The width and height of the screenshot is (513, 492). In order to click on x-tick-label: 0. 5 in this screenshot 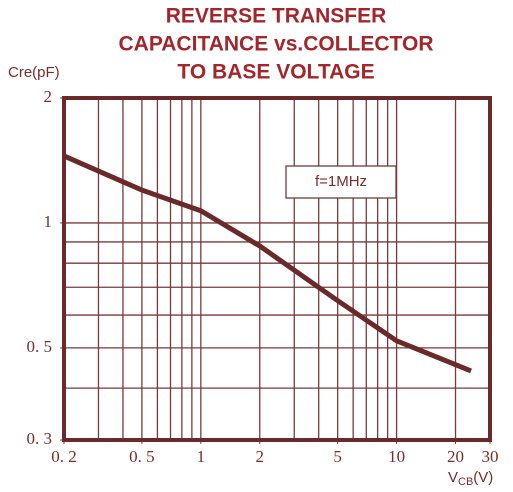, I will do `click(142, 456)`.